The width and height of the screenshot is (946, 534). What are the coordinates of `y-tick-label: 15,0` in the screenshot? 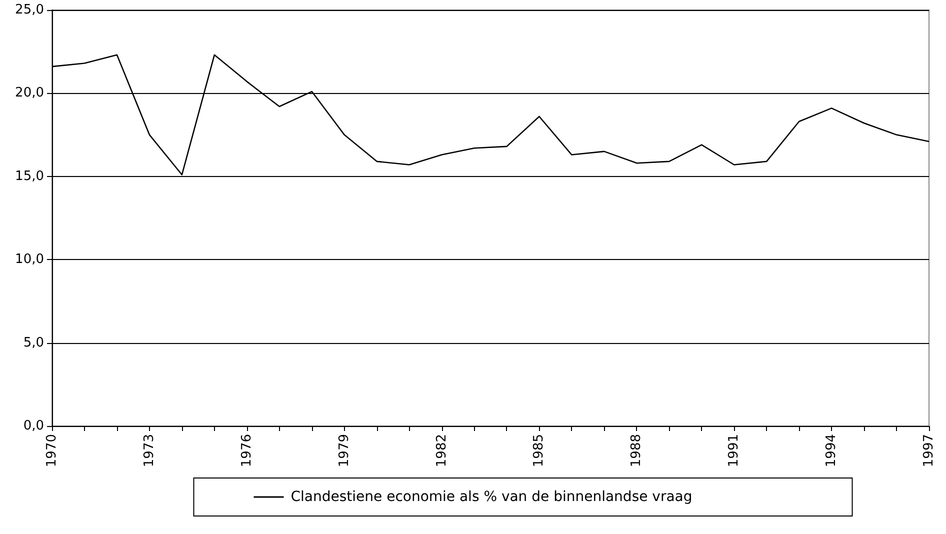 It's located at (29, 176).